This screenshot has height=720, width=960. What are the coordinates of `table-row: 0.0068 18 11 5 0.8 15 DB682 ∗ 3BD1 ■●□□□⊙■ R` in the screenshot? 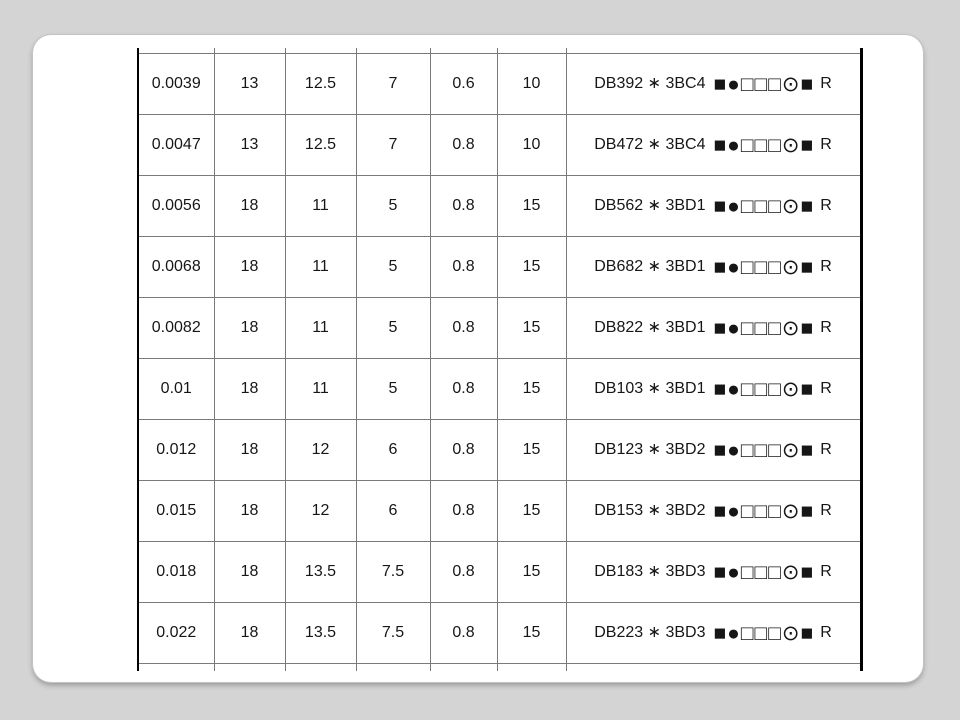 It's located at (499, 267).